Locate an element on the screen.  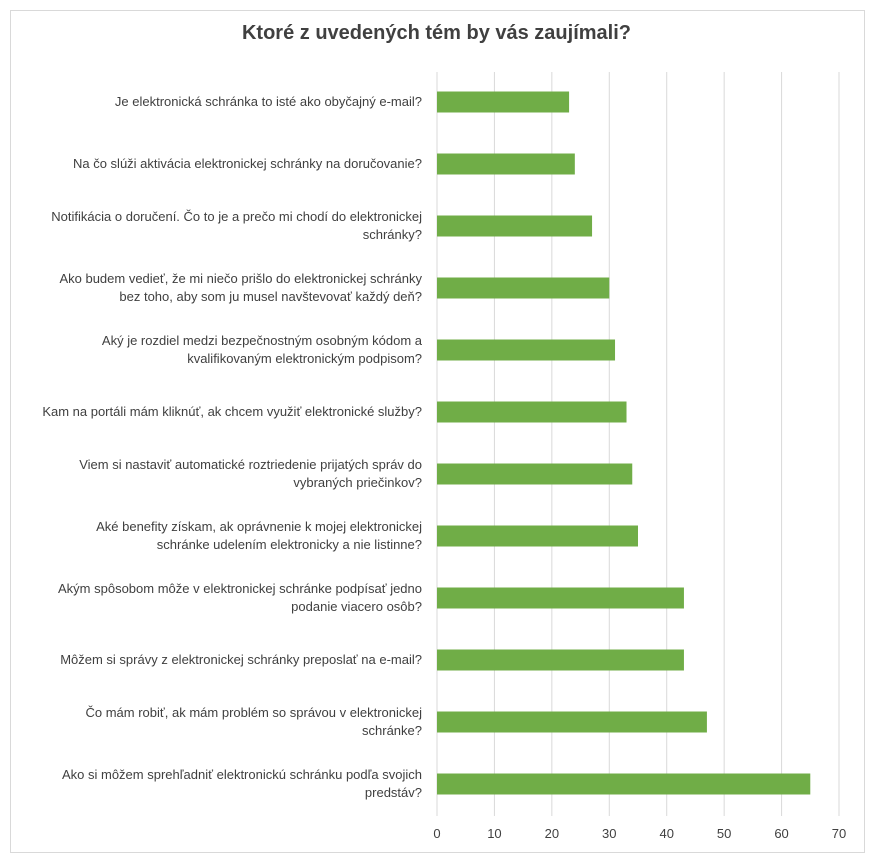
bar-10: 43 is located at coordinates (560, 660).